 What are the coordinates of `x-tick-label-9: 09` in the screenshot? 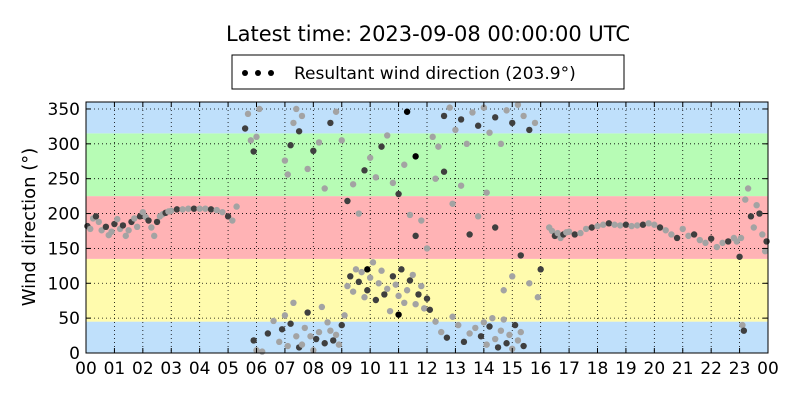 It's located at (342, 369).